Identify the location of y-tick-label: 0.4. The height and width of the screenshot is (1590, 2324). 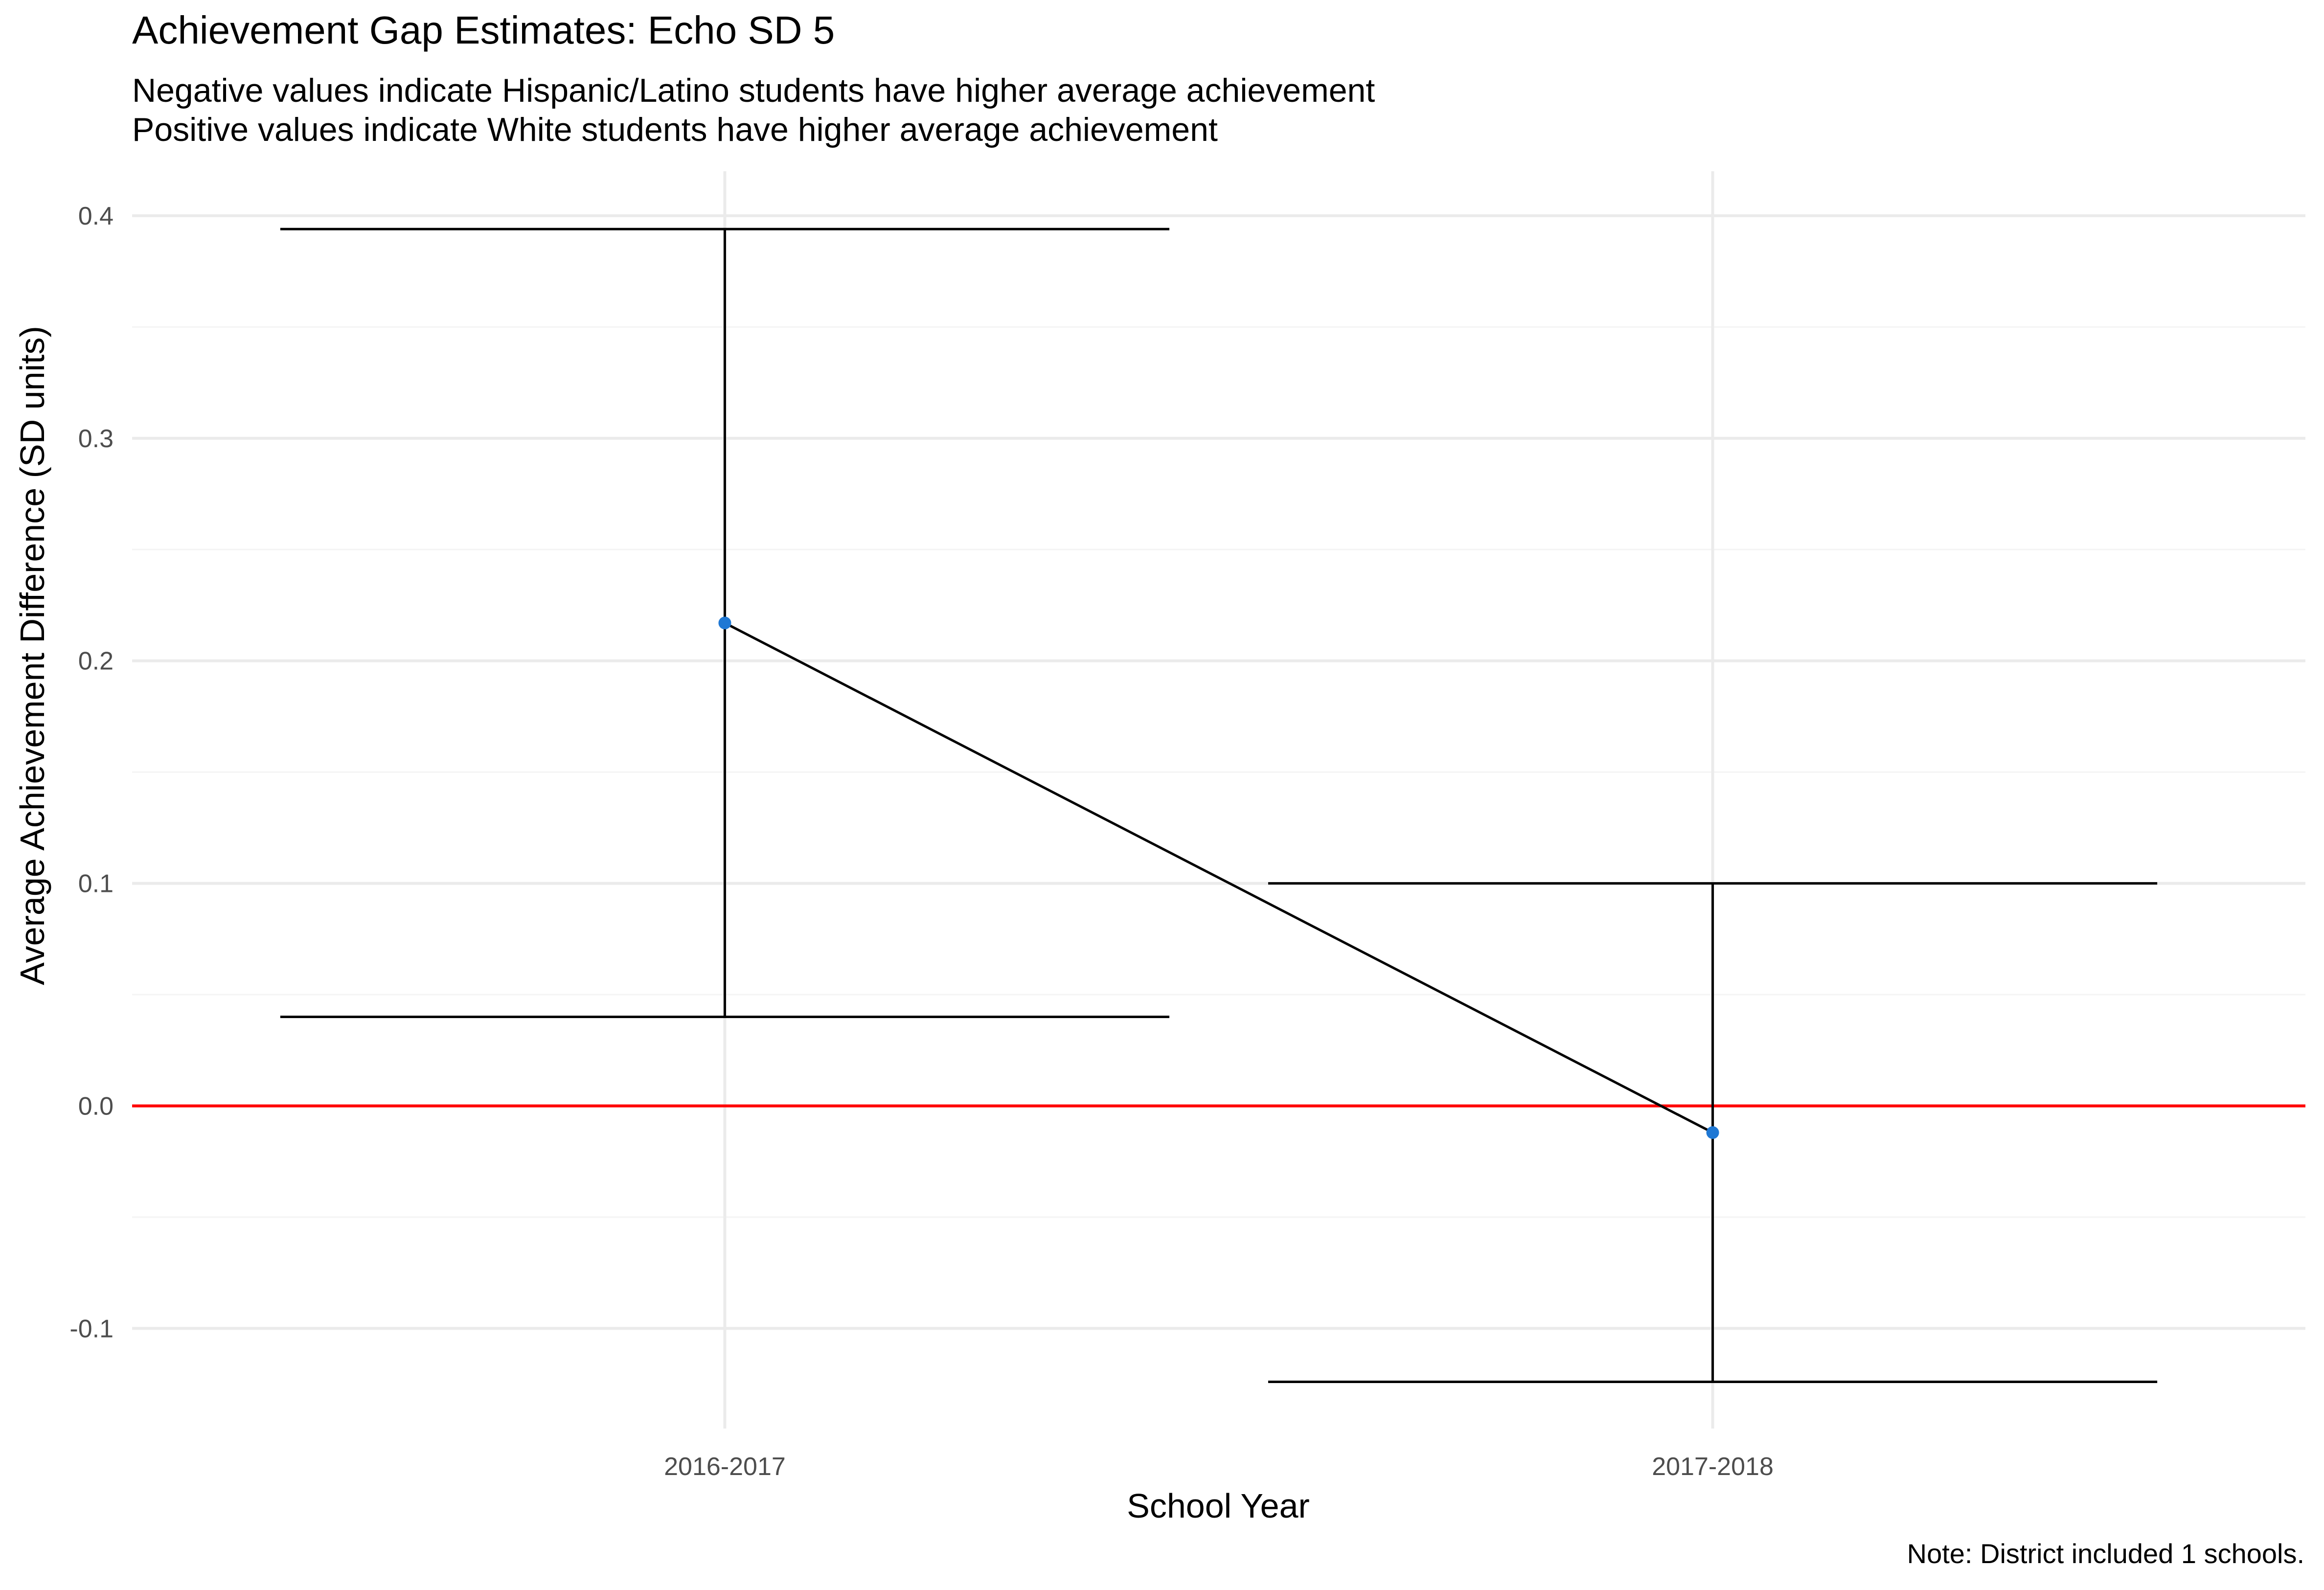
(96, 216).